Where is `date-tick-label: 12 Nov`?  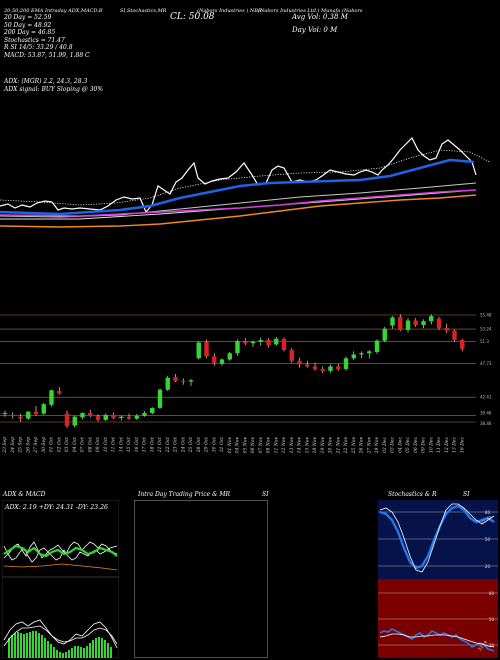 date-tick-label: 12 Nov is located at coordinates (284, 445).